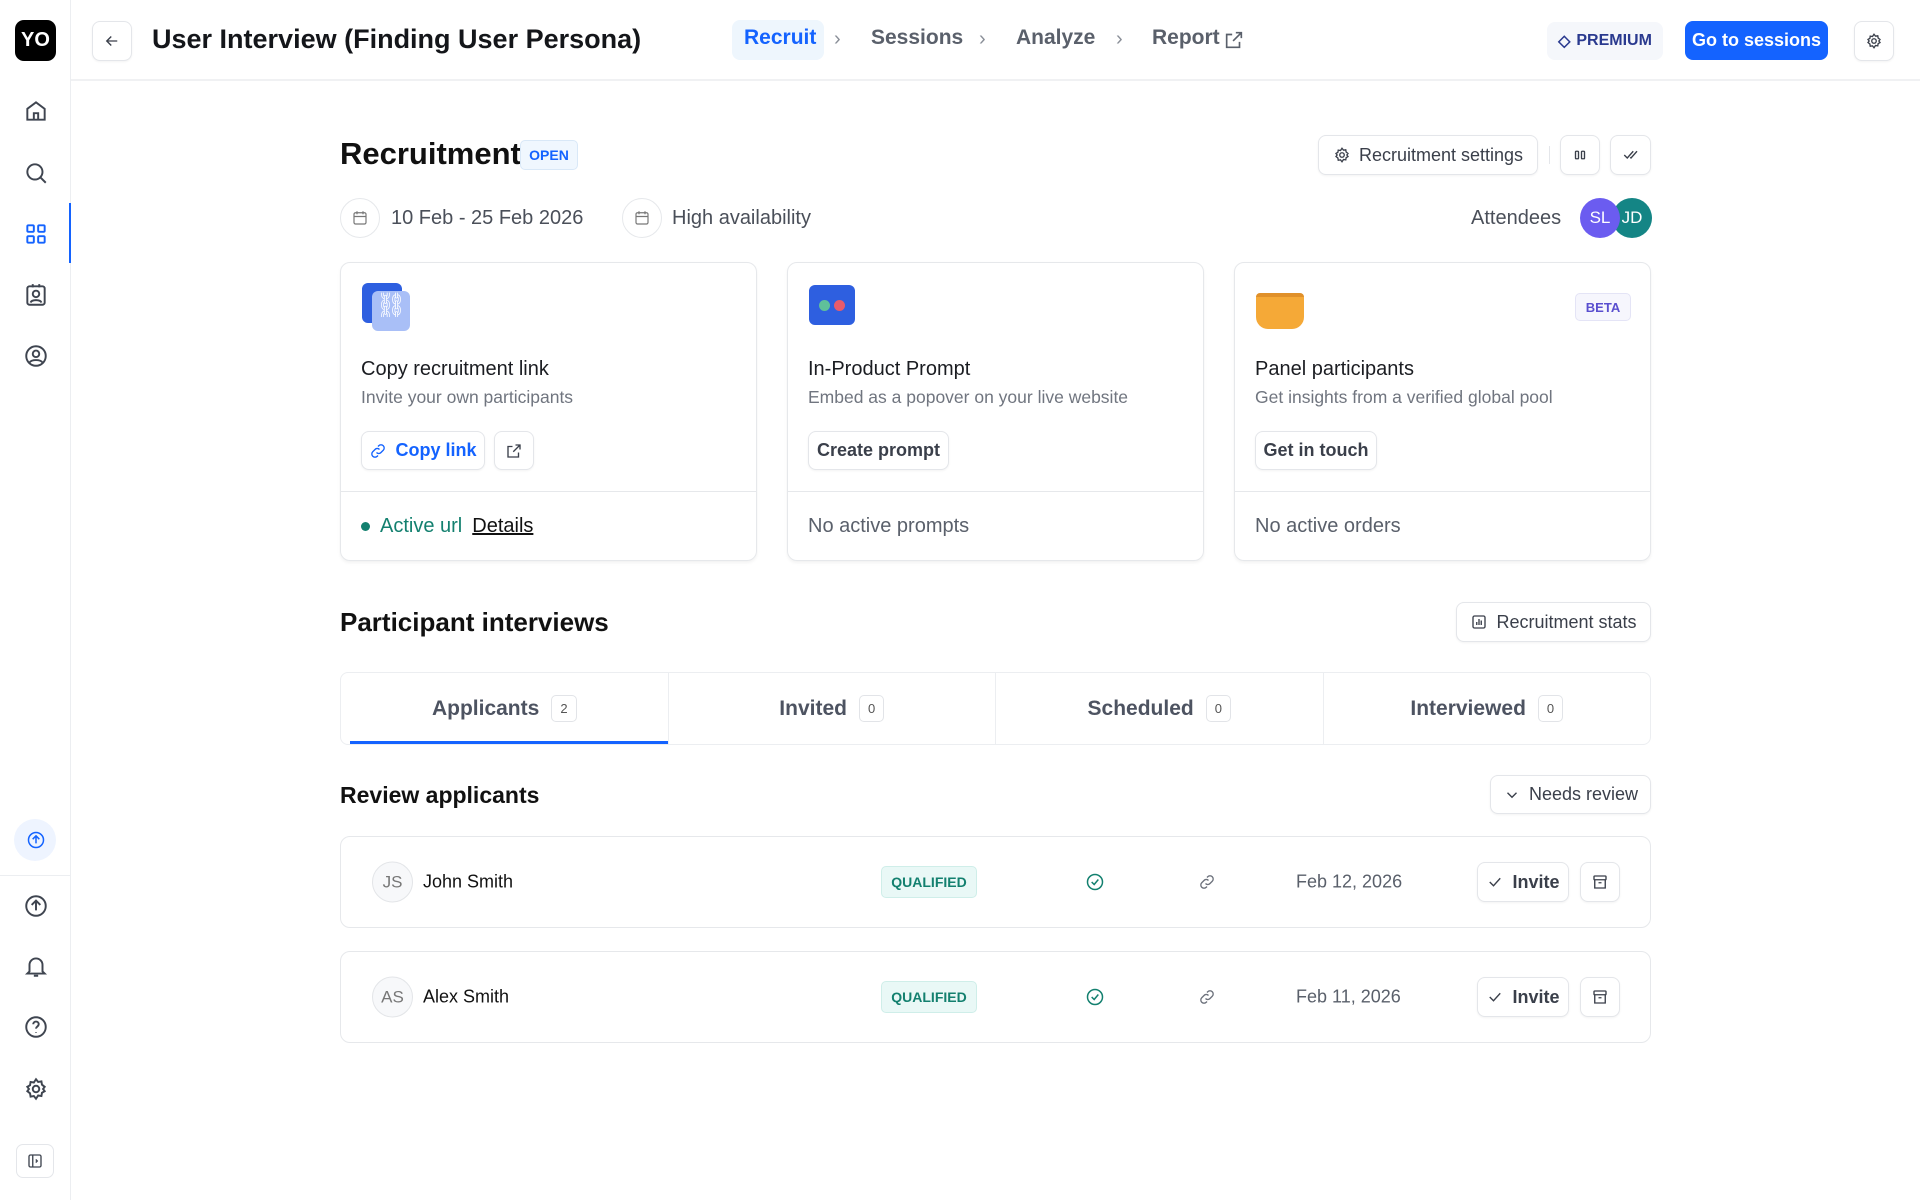 This screenshot has width=1920, height=1200. What do you see at coordinates (832, 708) in the screenshot?
I see `tab-invited: Invited 0` at bounding box center [832, 708].